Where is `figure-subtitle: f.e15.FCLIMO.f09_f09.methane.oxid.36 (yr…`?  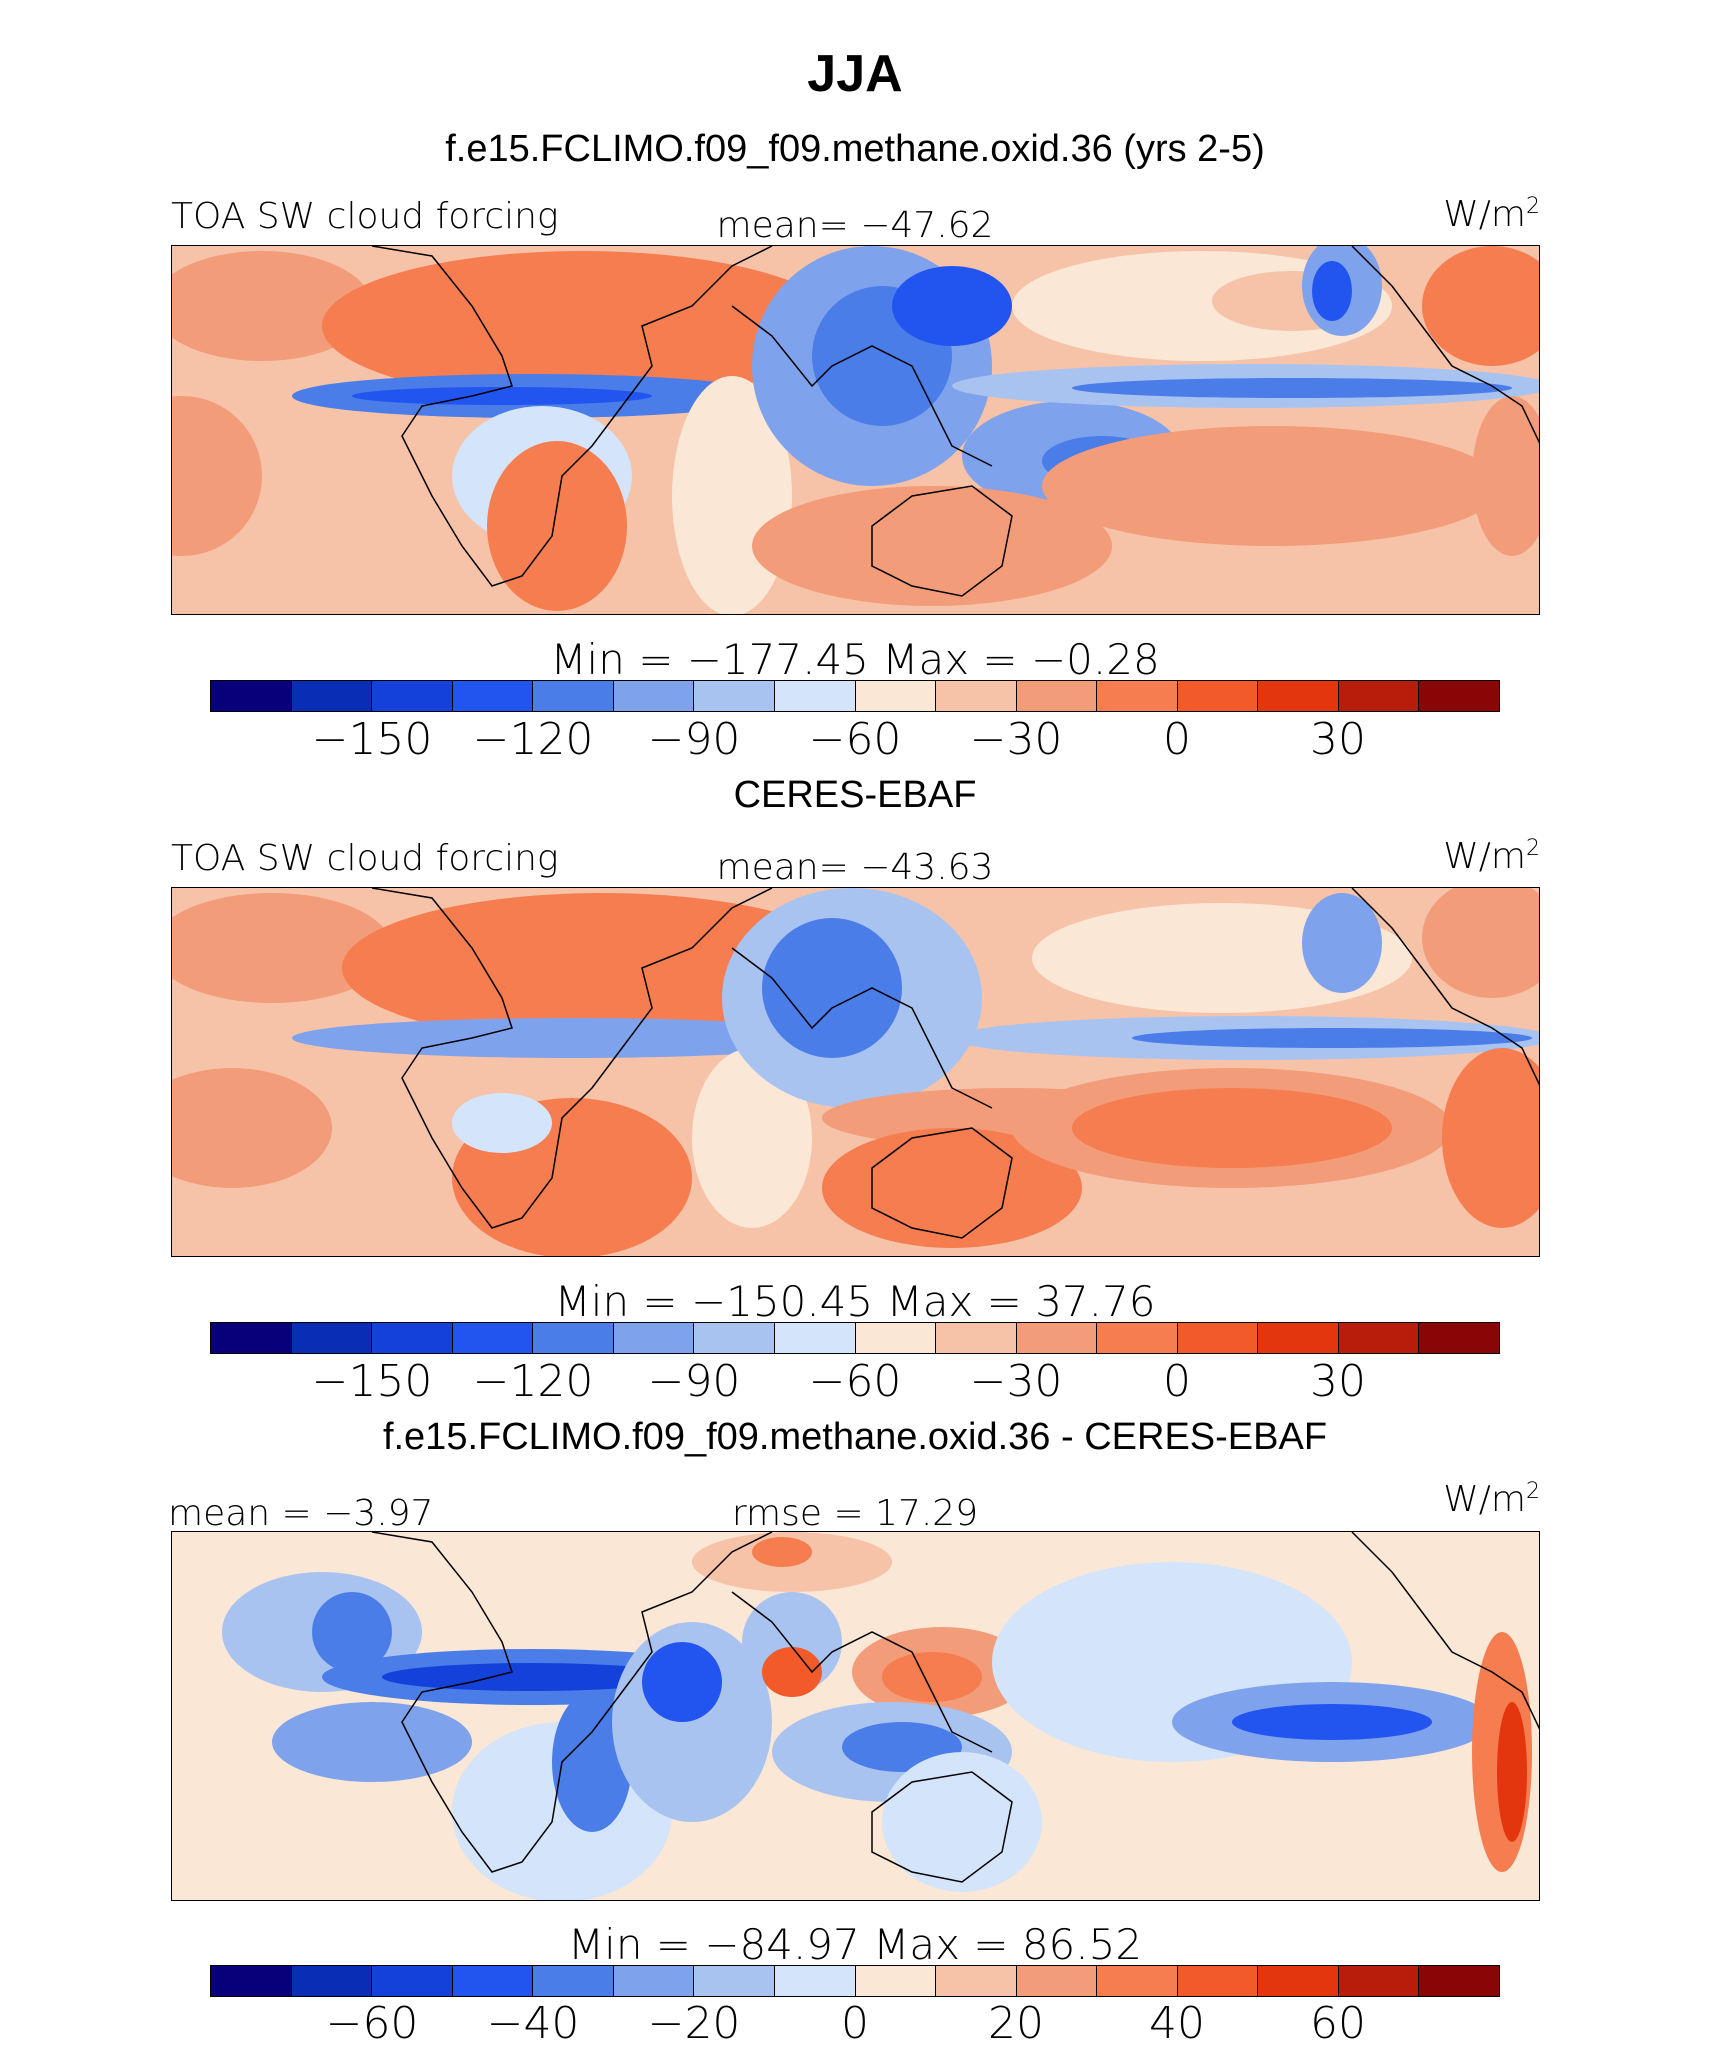
figure-subtitle: f.e15.FCLIMO.f09_f09.methane.oxid.36 (yr… is located at coordinates (855, 149).